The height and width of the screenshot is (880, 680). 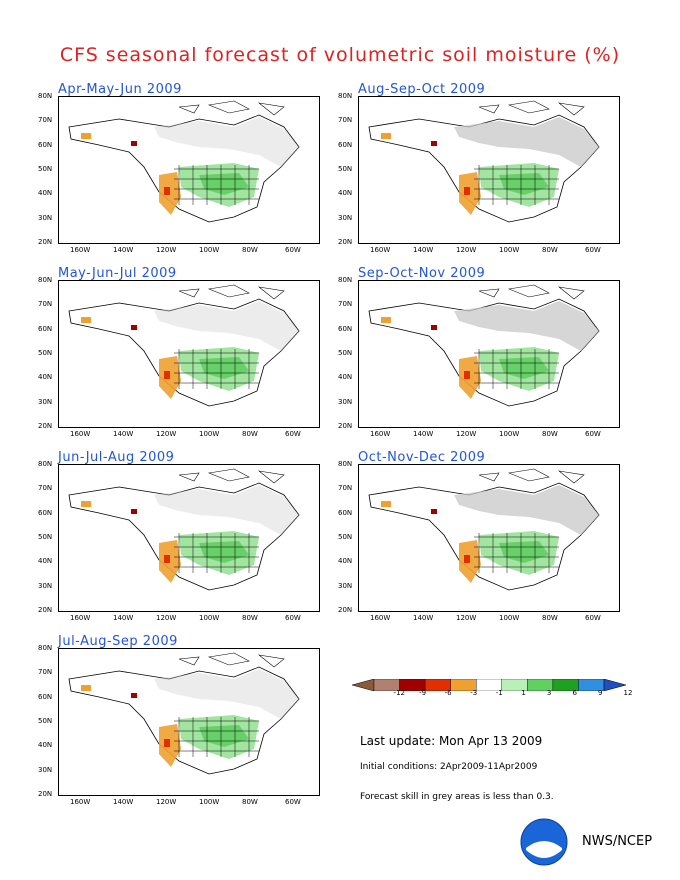 What do you see at coordinates (628, 693) in the screenshot?
I see `colorbar-tick-label: 12` at bounding box center [628, 693].